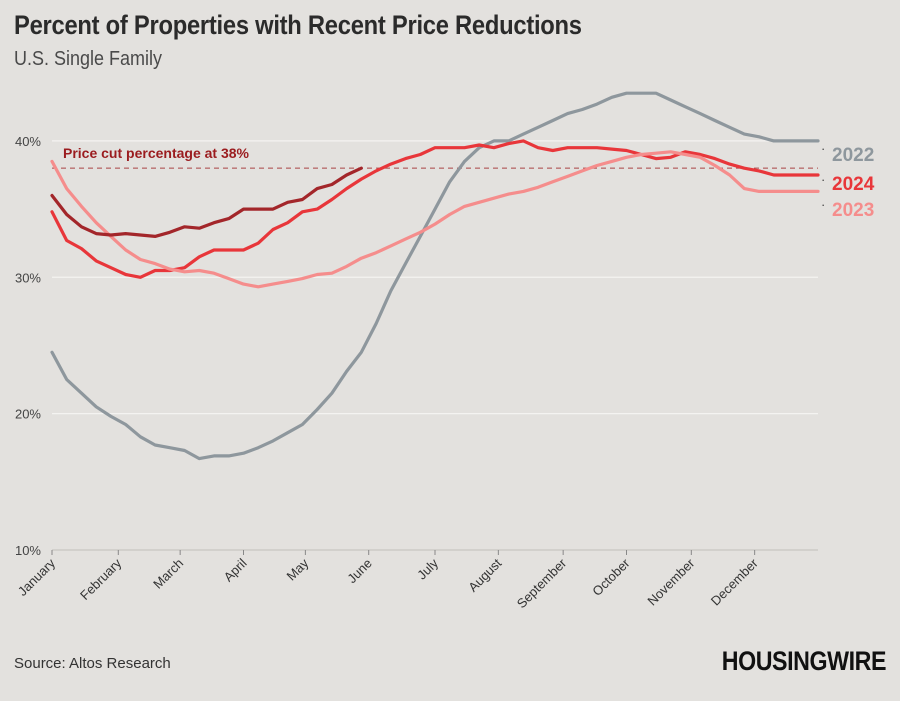 Image resolution: width=900 pixels, height=701 pixels. What do you see at coordinates (611, 577) in the screenshot?
I see `x-tick-label-october: October` at bounding box center [611, 577].